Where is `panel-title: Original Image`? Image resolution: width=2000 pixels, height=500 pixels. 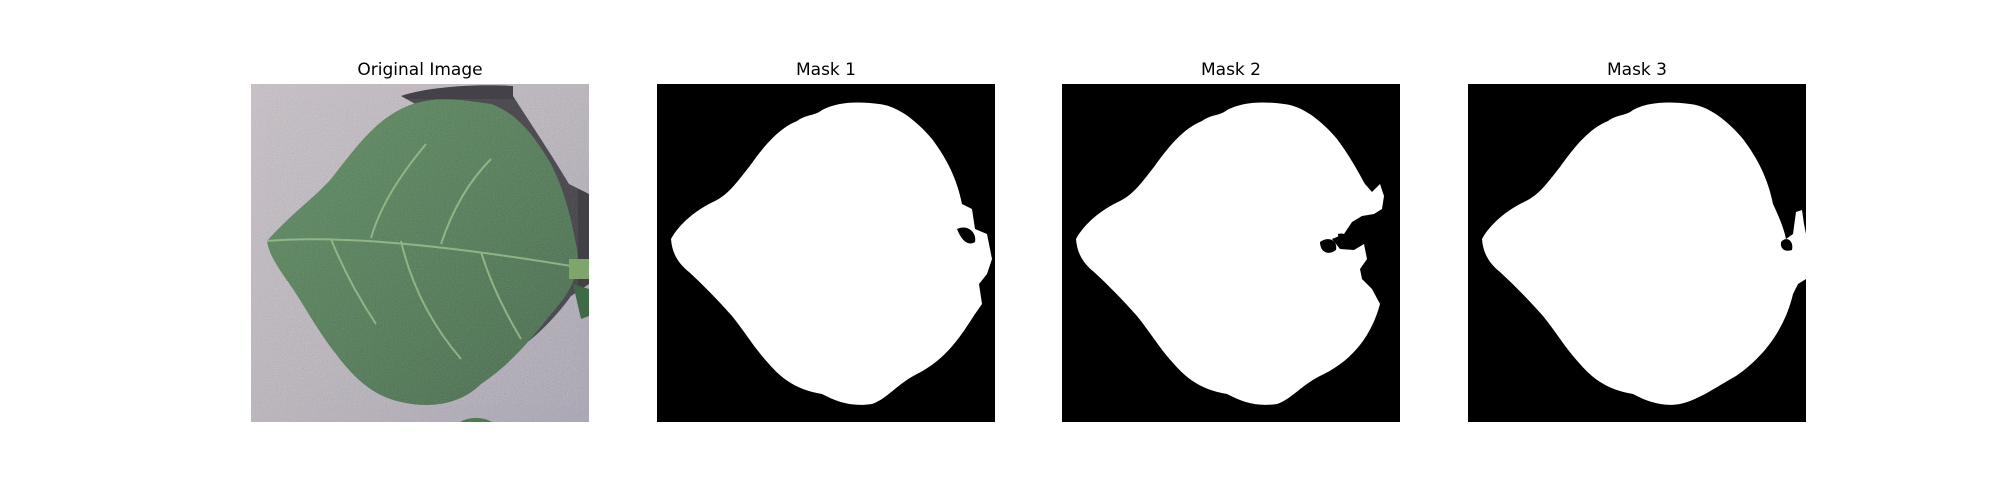 panel-title: Original Image is located at coordinates (420, 70).